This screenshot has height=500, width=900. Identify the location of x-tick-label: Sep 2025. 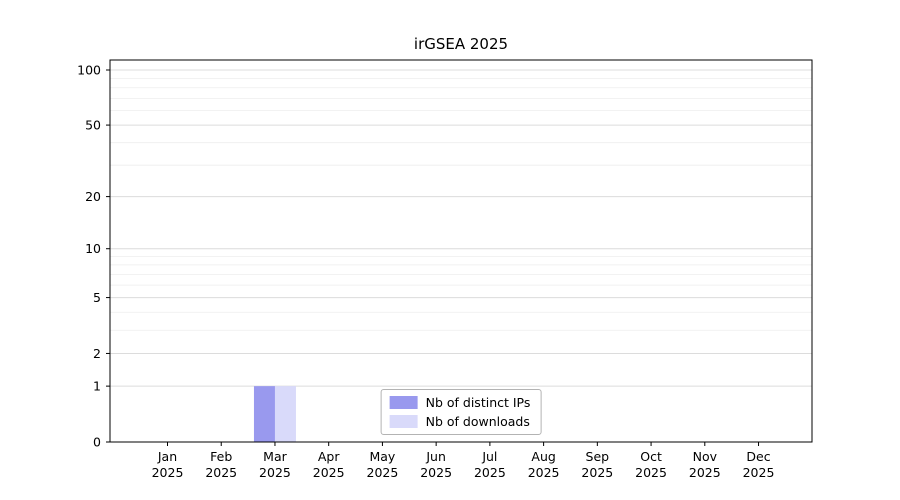
(597, 464).